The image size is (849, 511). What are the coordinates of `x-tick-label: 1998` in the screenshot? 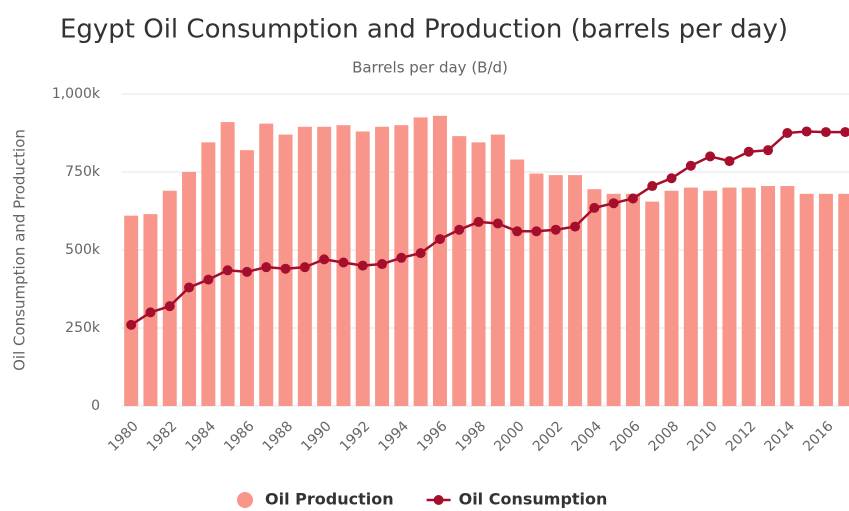 It's located at (471, 436).